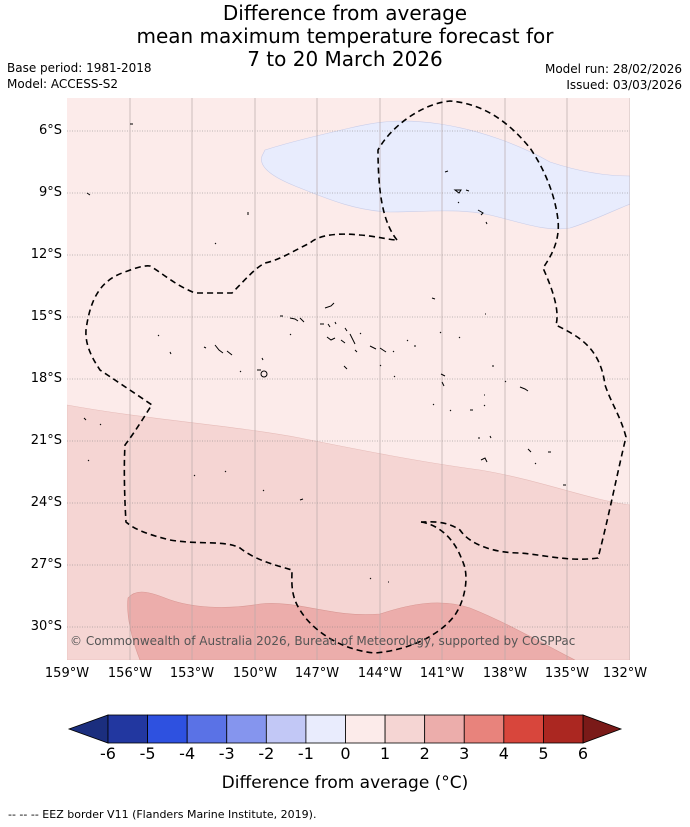  I want to click on colorbar-extend-low, so click(88, 729).